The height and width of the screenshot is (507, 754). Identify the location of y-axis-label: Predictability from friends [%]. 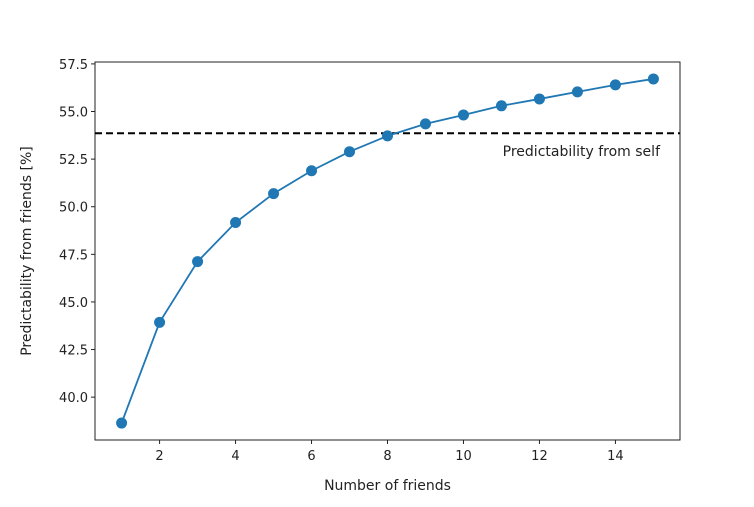
(27, 251).